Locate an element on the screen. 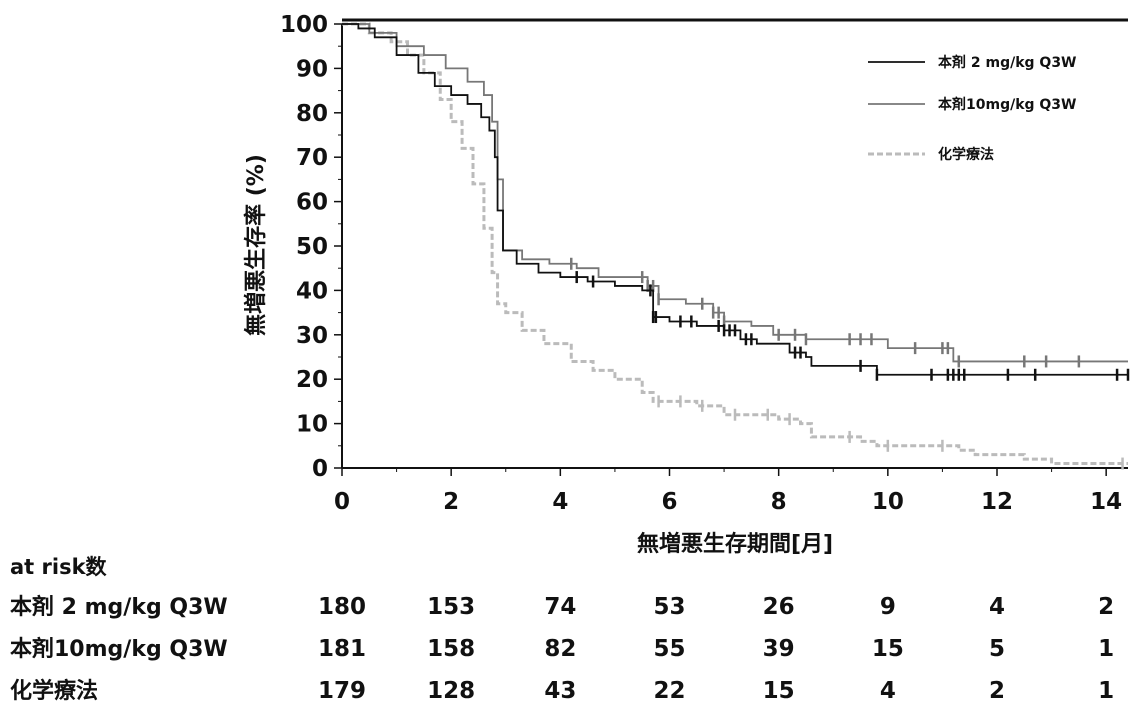 This screenshot has height=706, width=1130. at-risk-row-label: 本剤10mg/kg Q3W is located at coordinates (119, 649).